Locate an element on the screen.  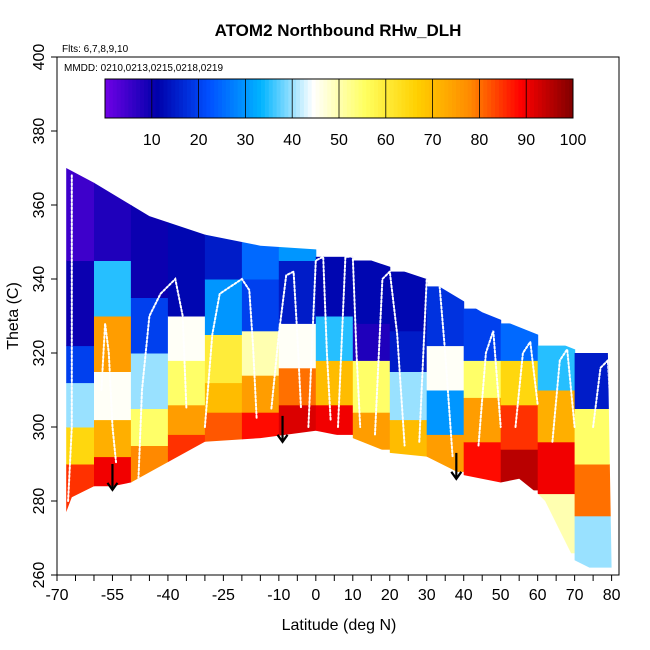
colorbar-tick-label: 20 is located at coordinates (199, 140).